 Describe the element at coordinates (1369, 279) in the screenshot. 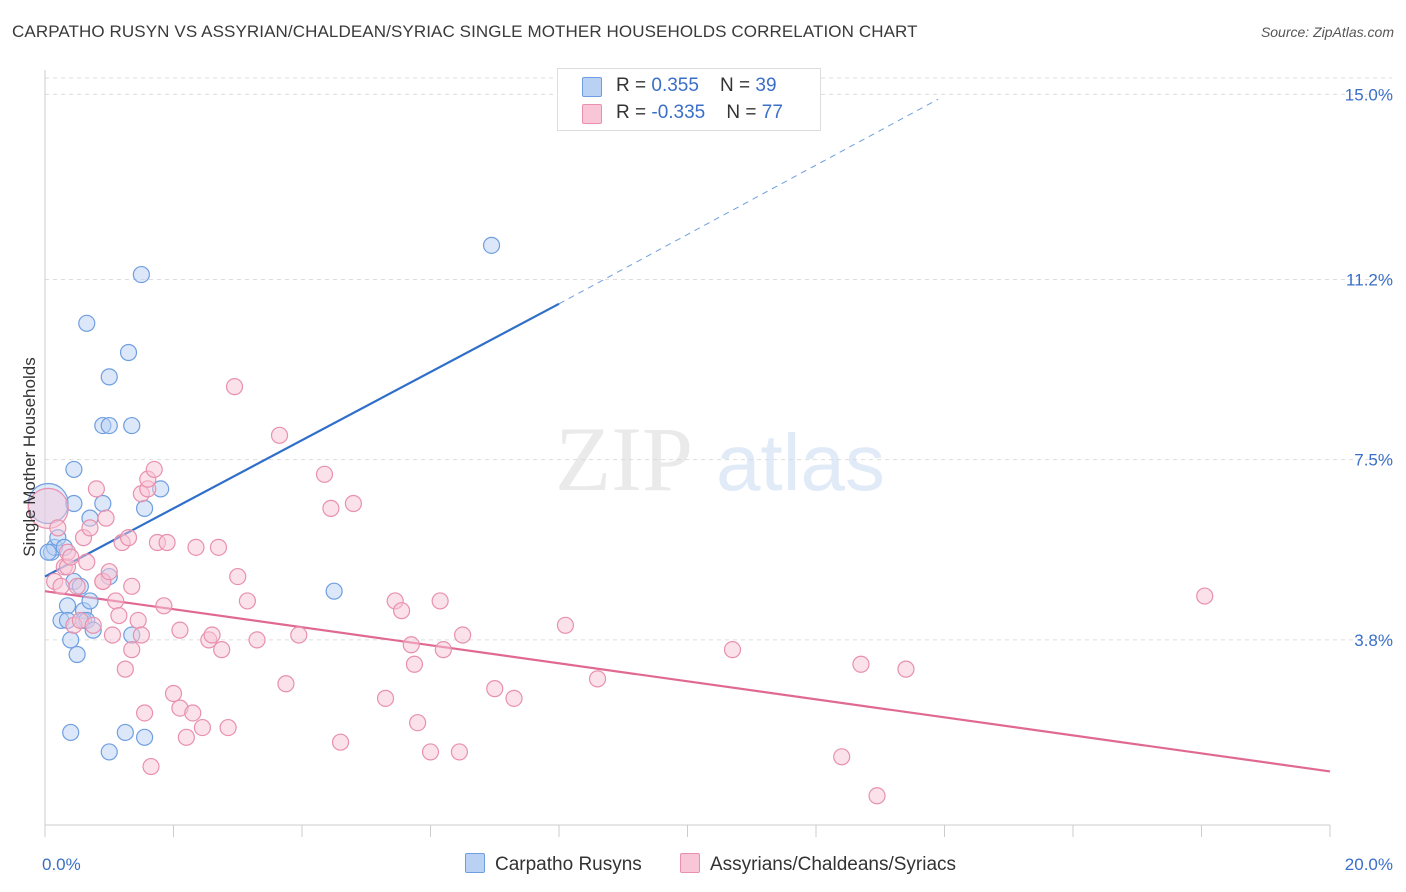

I see `y-tick-label: 11.2%` at that location.